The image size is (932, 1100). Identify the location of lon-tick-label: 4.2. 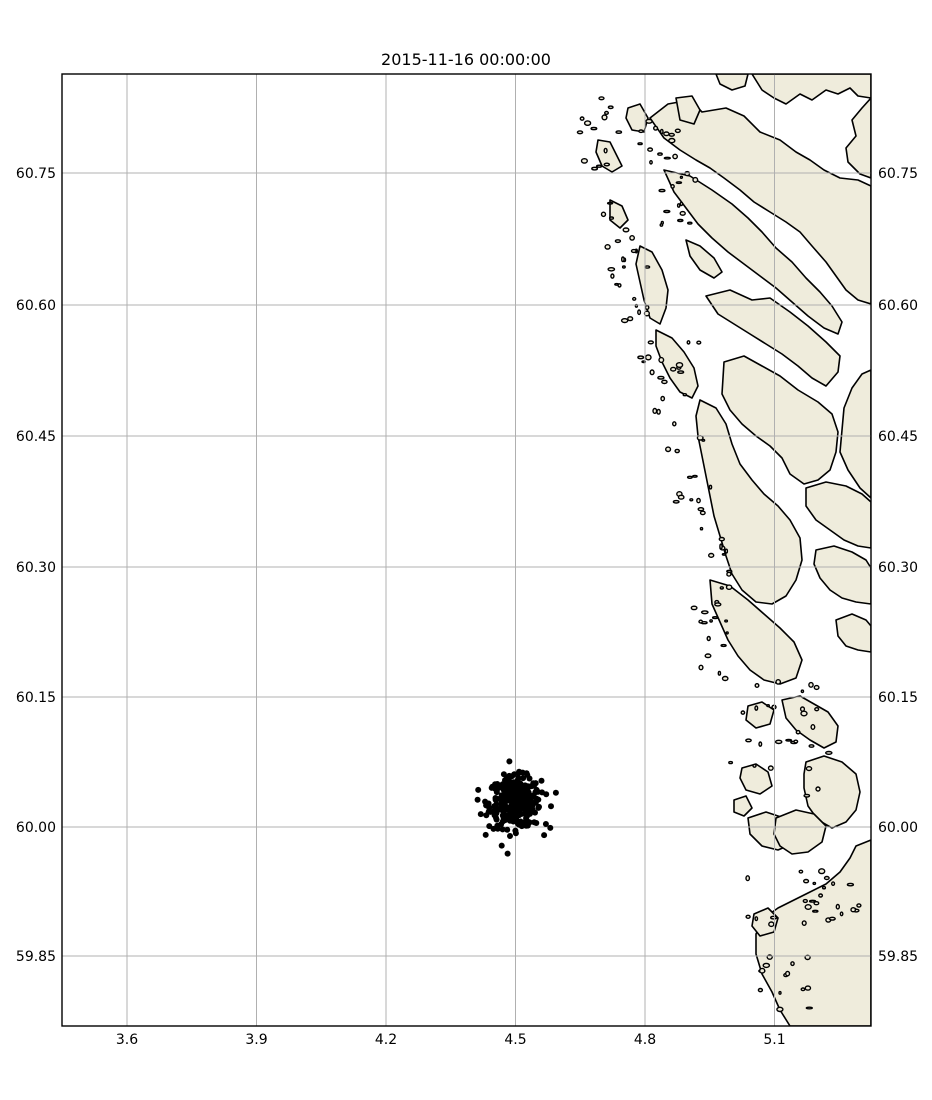
(386, 1040).